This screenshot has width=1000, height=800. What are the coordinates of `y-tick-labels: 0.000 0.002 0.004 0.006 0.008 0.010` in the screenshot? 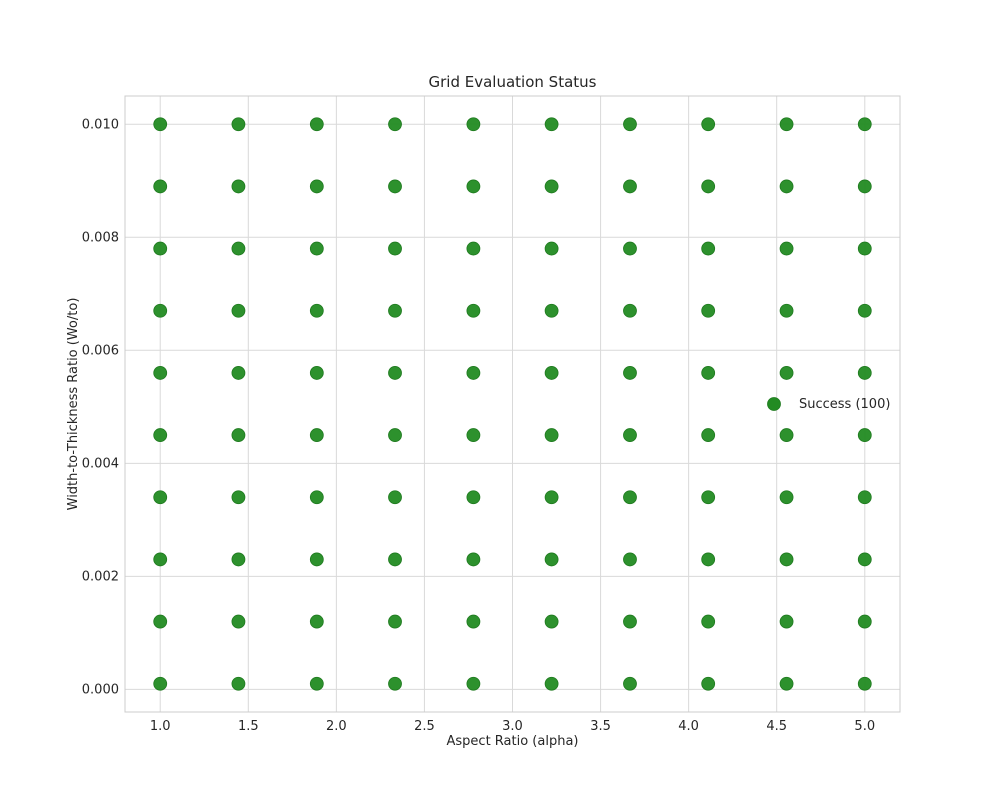 It's located at (100, 407).